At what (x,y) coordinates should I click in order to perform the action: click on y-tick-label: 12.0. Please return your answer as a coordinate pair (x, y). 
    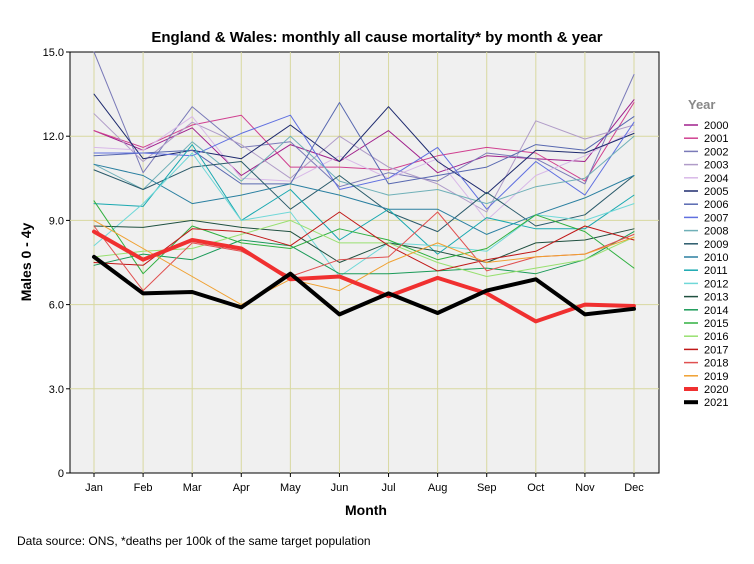
    Looking at the image, I should click on (53, 137).